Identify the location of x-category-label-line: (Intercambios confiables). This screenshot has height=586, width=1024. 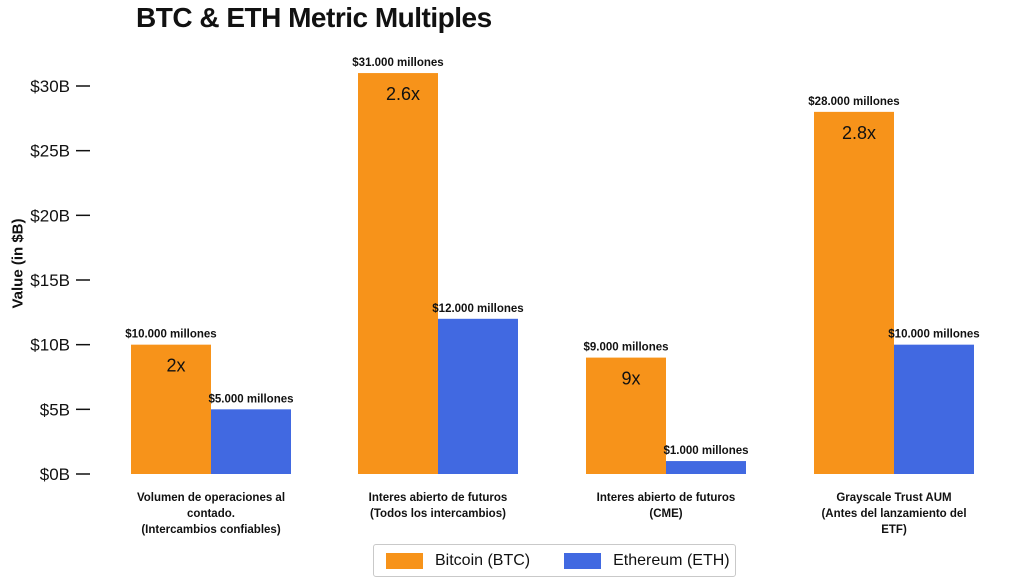
(211, 530).